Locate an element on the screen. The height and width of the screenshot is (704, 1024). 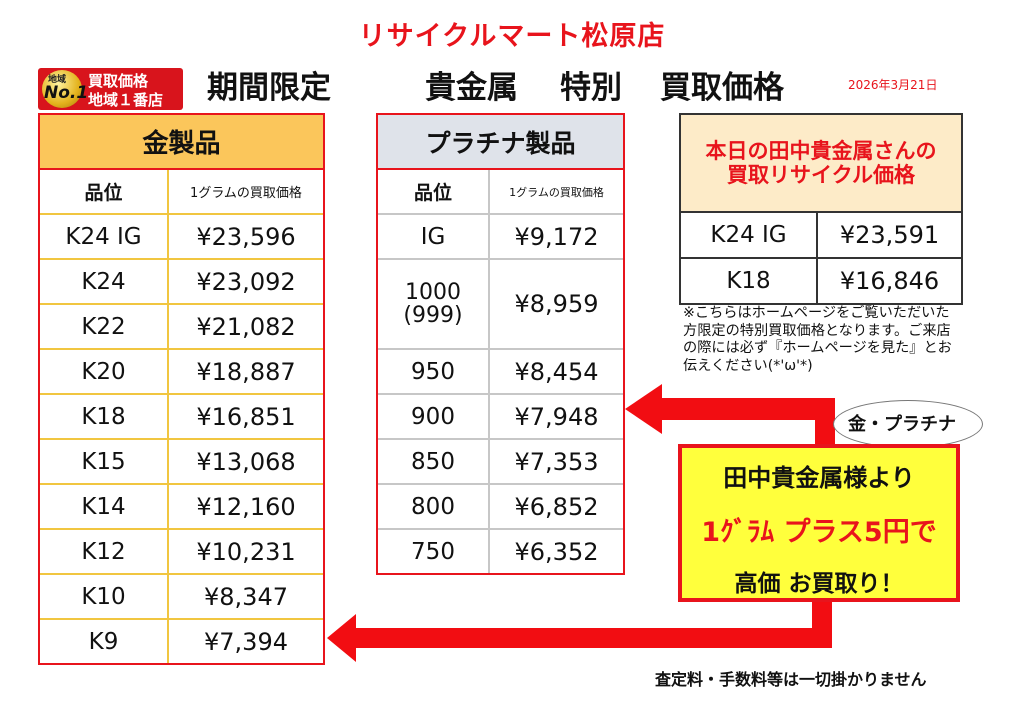
tanaka-price-cell: ¥16,846 is located at coordinates (889, 281).